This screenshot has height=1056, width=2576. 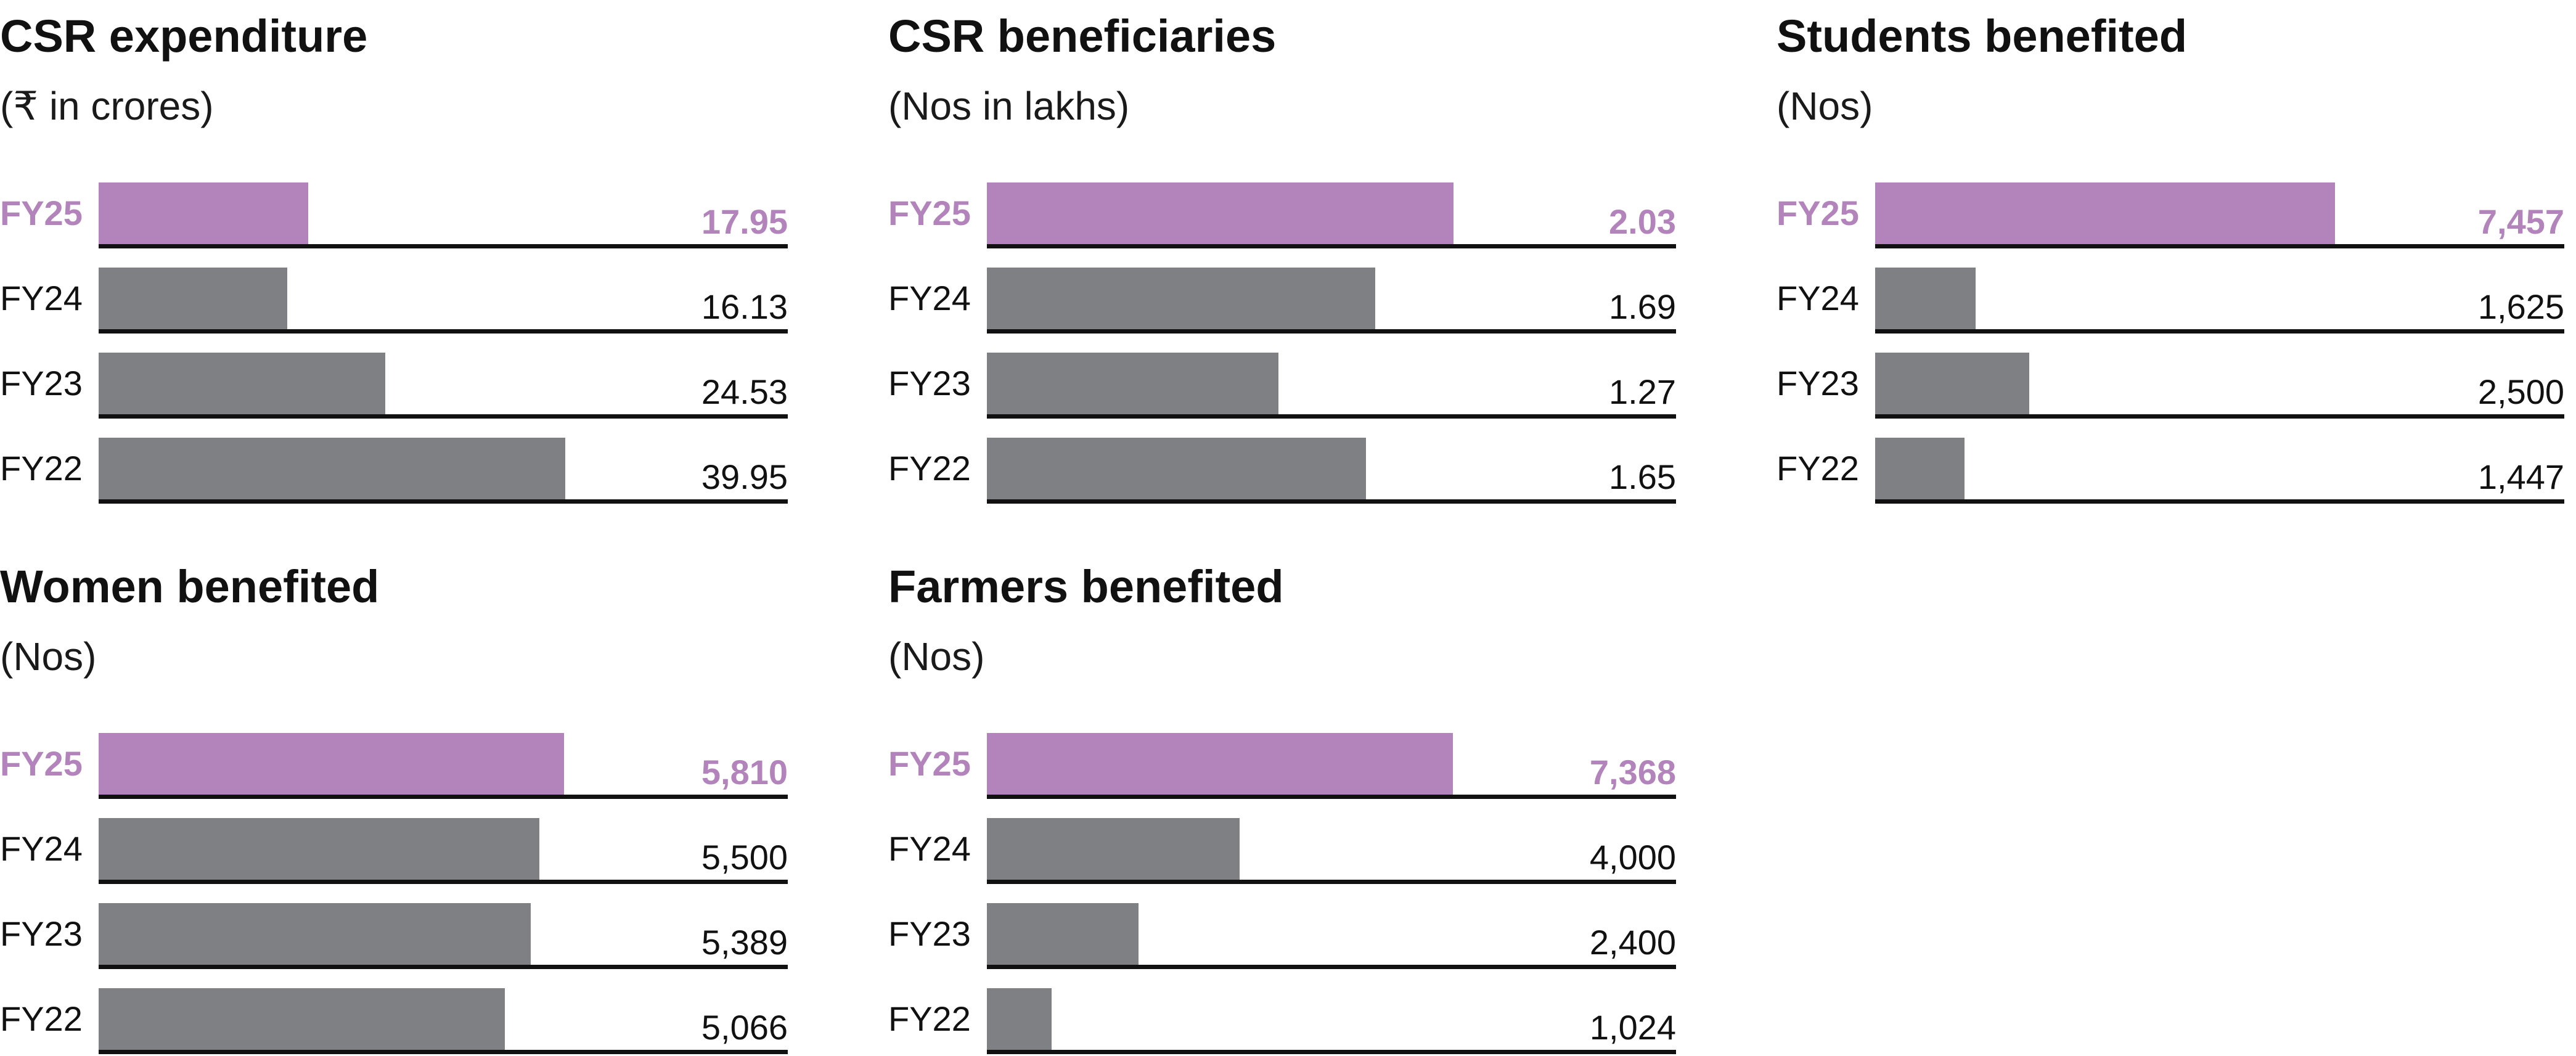 I want to click on bar-row-fy23: FY23 24.53, so click(x=394, y=386).